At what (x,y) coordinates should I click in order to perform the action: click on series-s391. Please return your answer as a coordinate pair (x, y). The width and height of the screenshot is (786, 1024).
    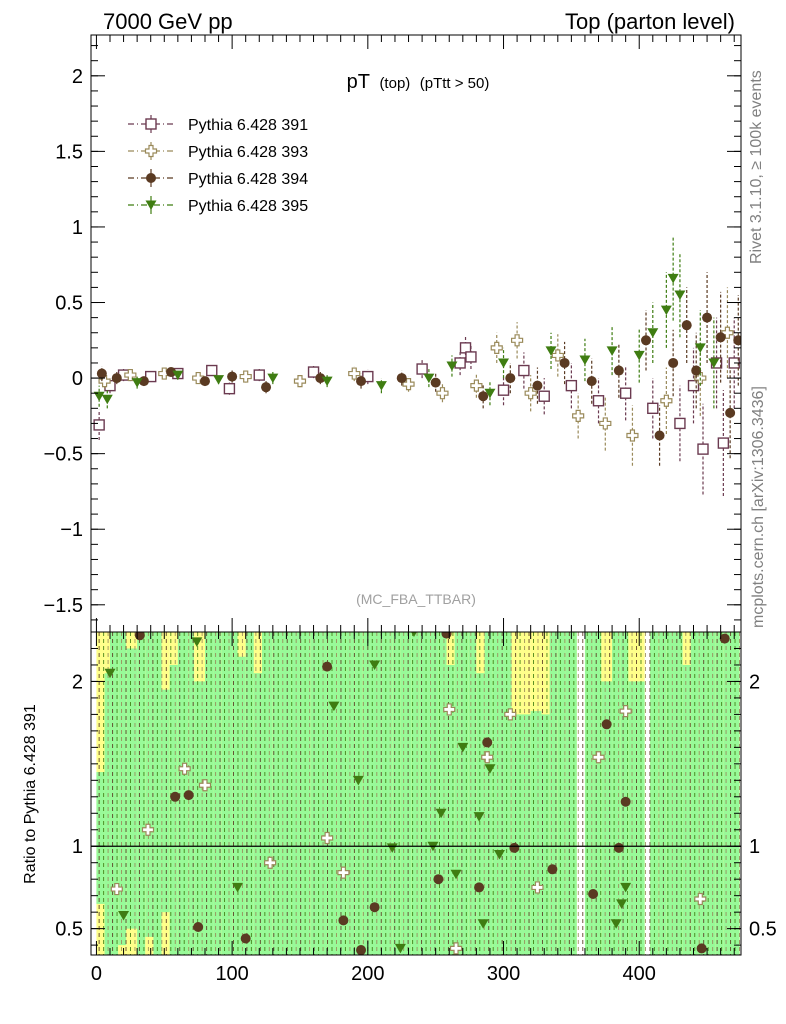
    Looking at the image, I should click on (416, 406).